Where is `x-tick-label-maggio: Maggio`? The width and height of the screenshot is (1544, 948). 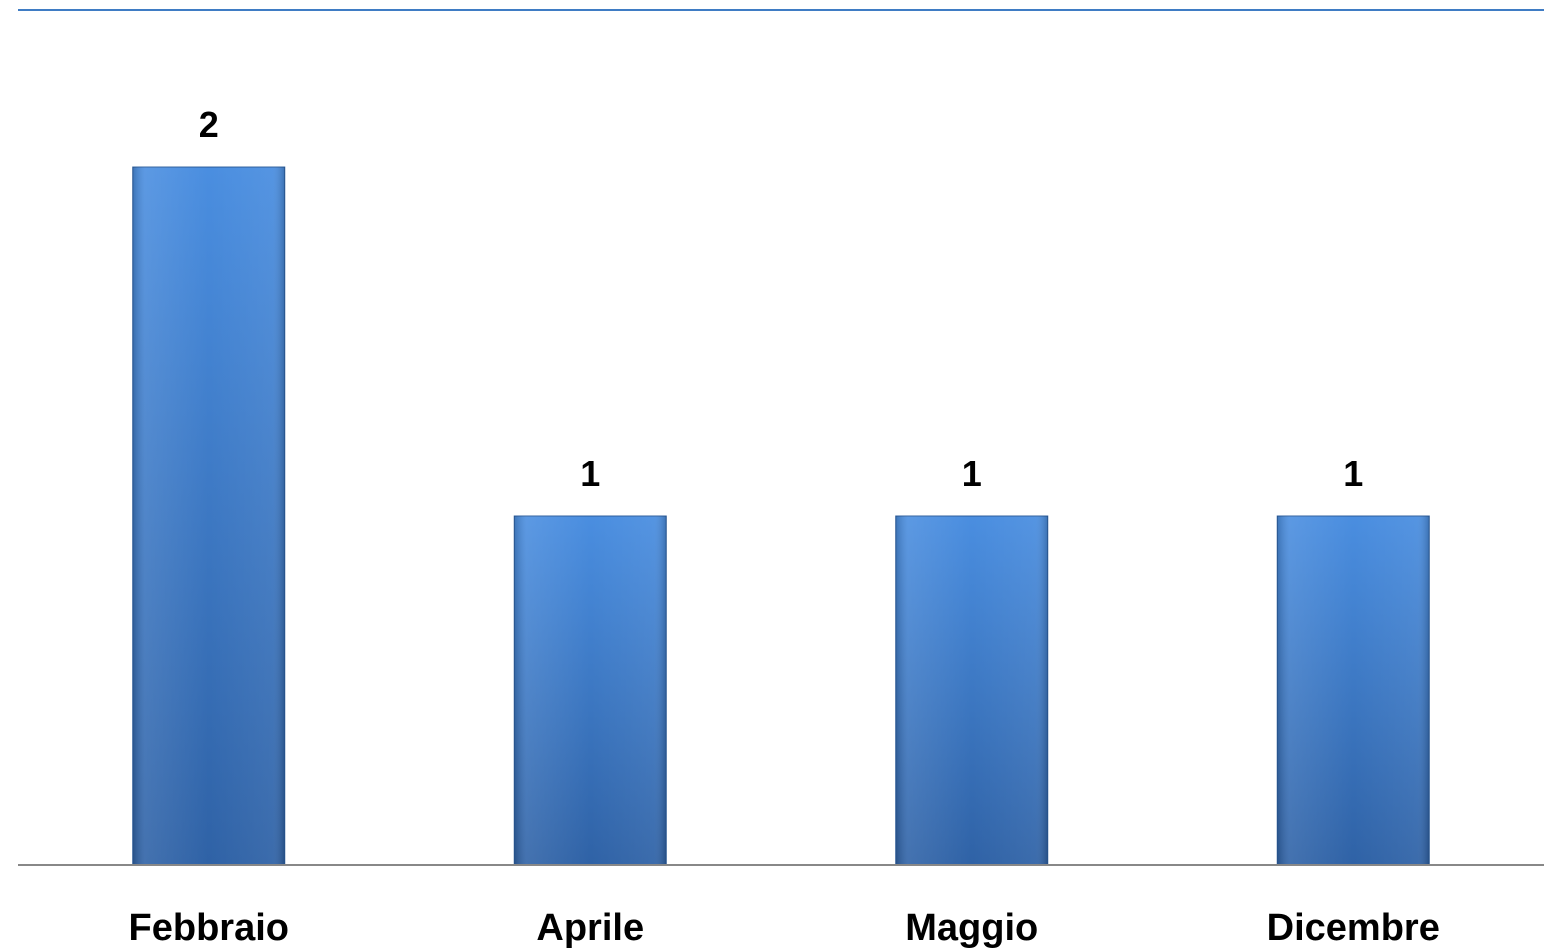
x-tick-label-maggio: Maggio is located at coordinates (971, 927).